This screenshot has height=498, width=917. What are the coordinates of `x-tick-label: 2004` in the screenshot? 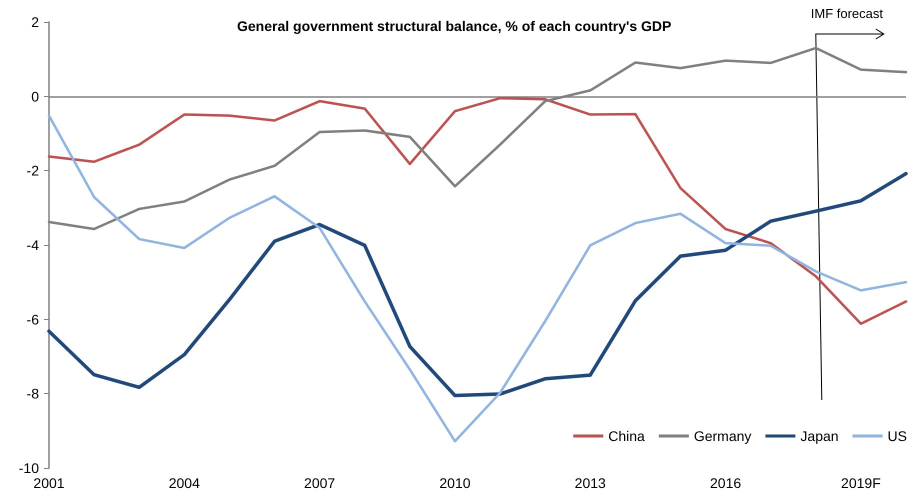 It's located at (184, 483).